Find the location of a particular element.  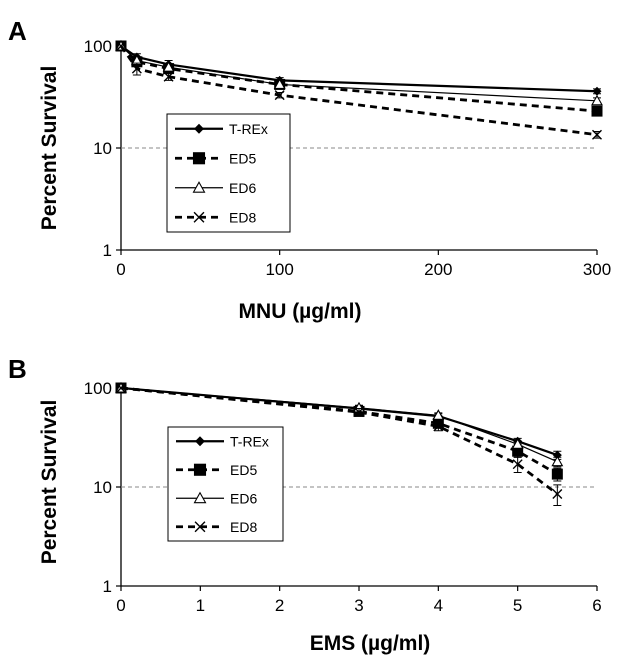

error-bar is located at coordinates (557, 495).